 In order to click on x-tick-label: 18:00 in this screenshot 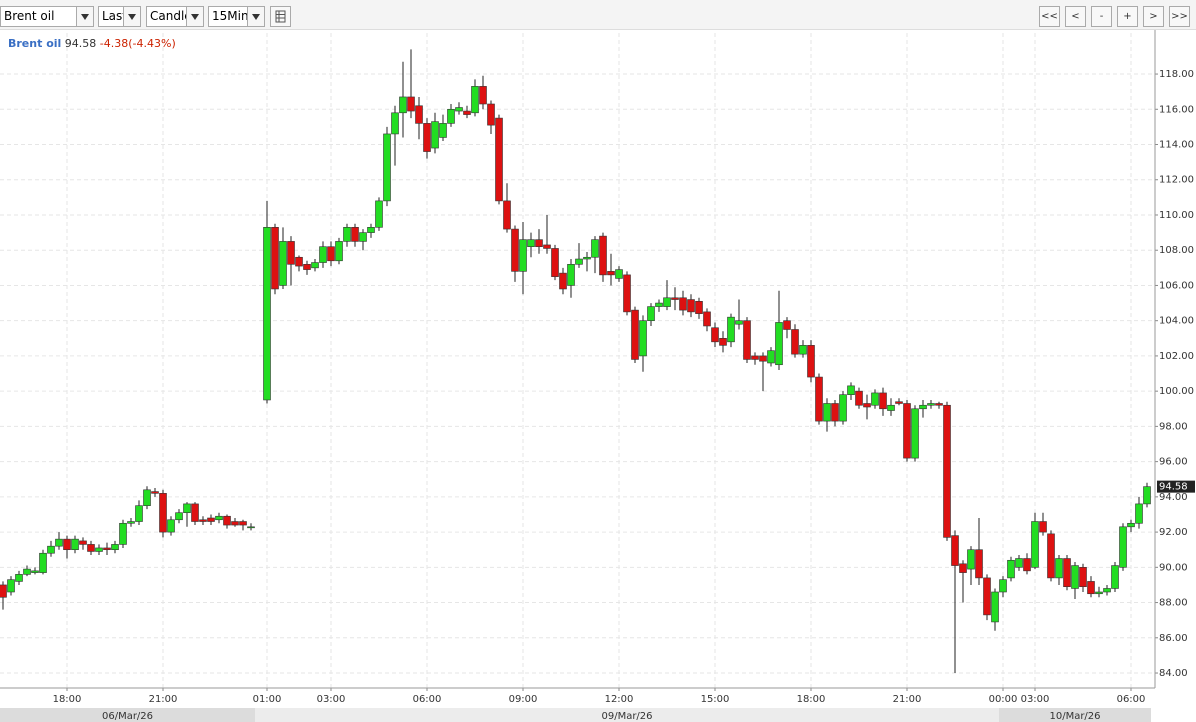, I will do `click(67, 699)`.